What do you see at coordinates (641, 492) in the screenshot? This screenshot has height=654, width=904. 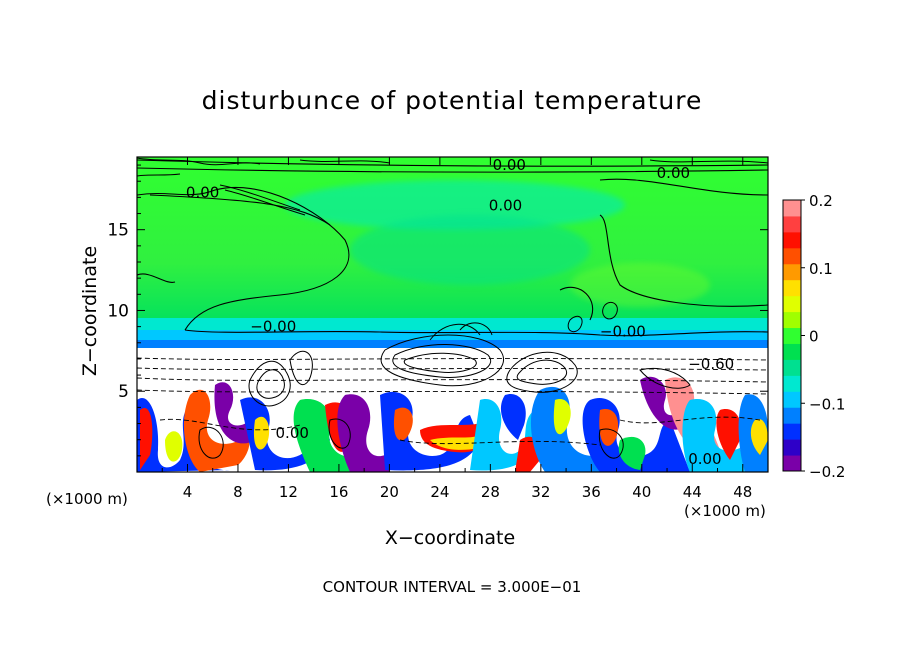 I see `x-tick-label: 40` at bounding box center [641, 492].